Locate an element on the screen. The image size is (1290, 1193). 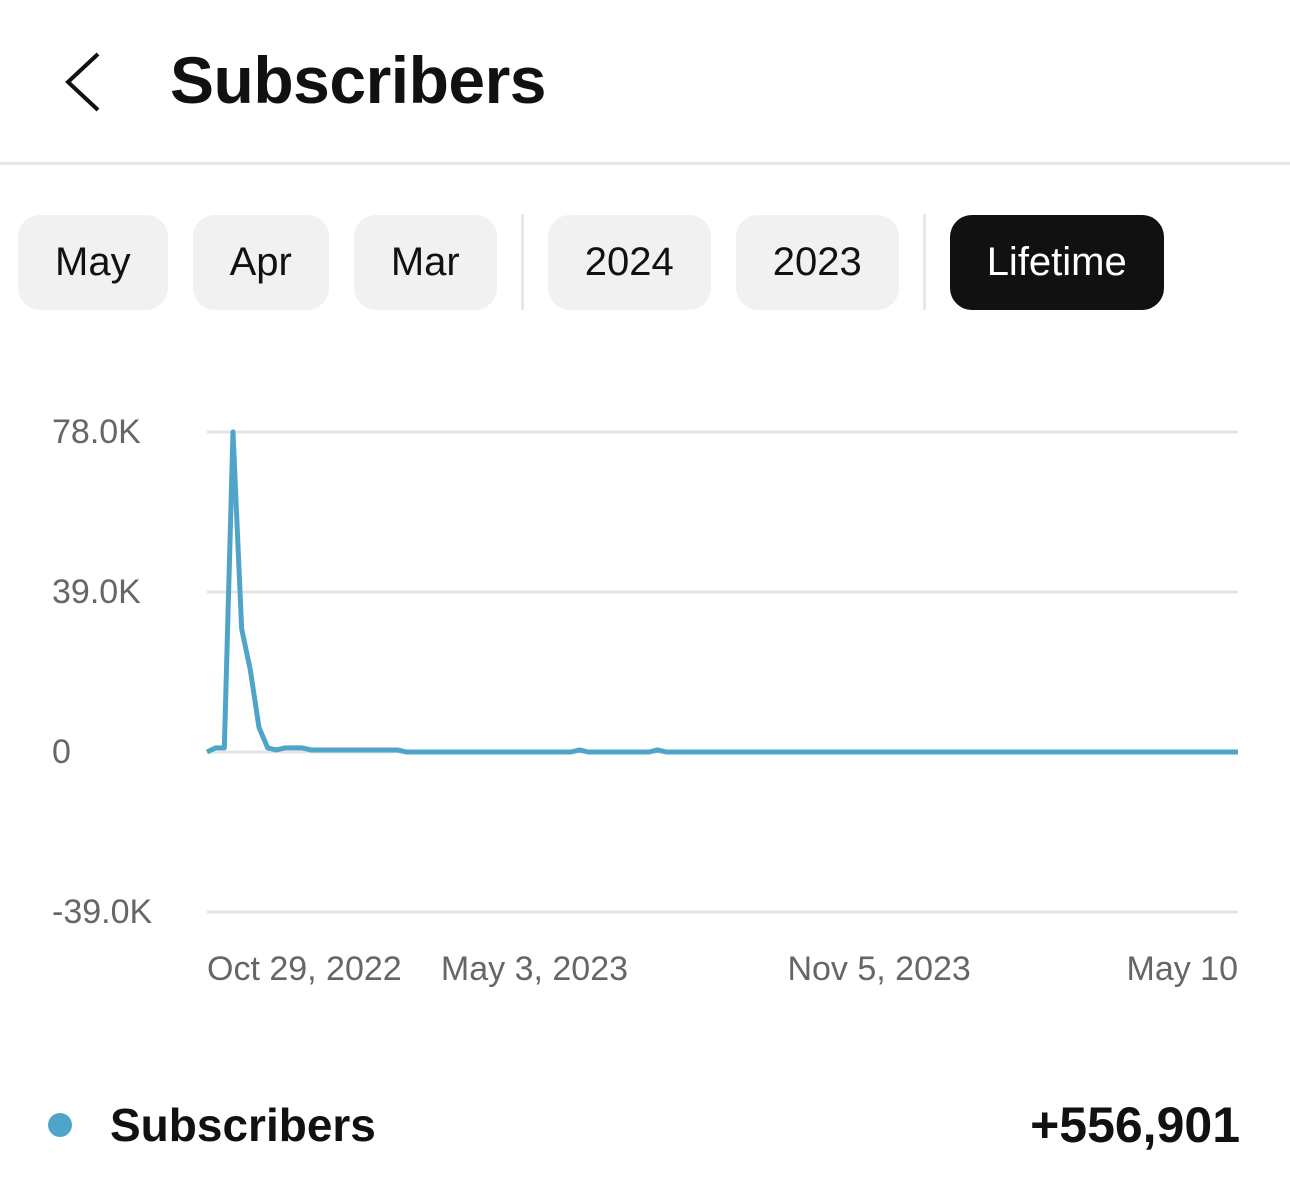
legend-label: Subscribers is located at coordinates (243, 1125).